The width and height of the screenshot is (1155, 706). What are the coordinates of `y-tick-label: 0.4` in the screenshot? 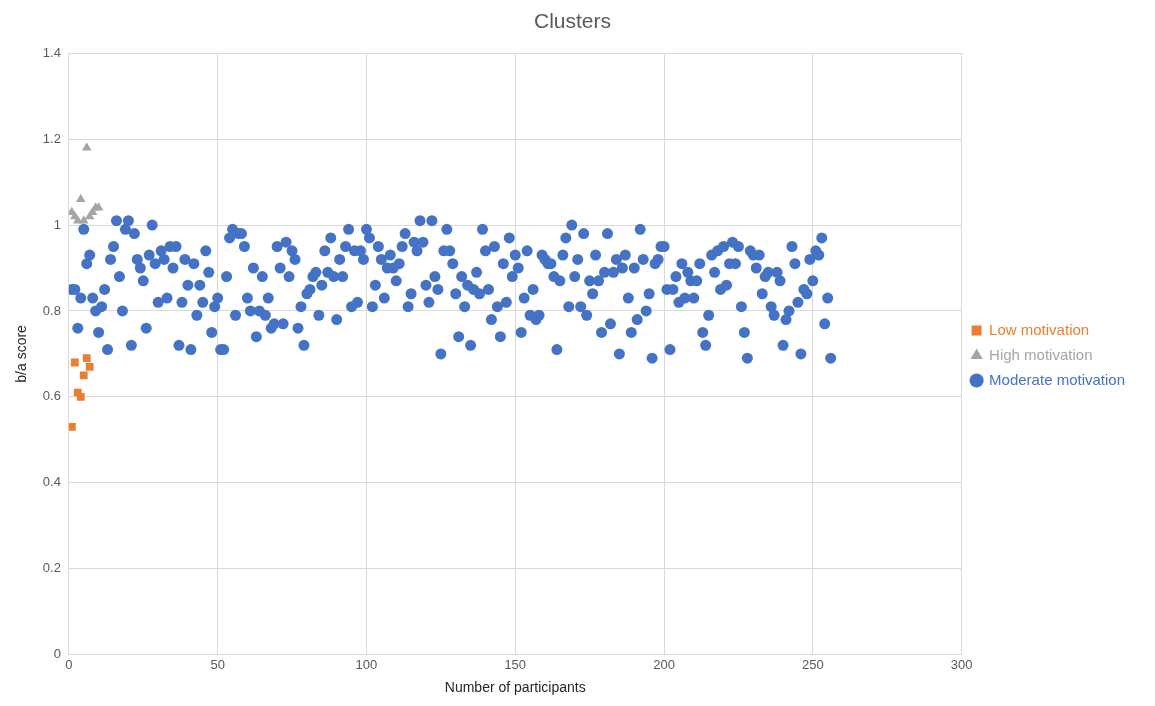 It's located at (51, 482).